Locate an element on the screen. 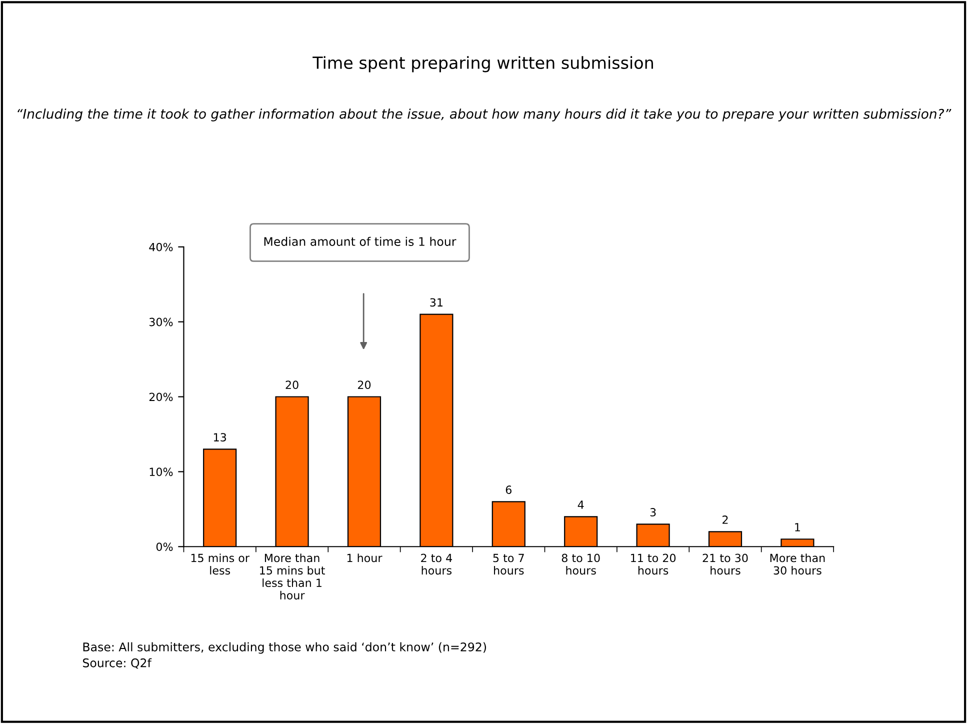 The width and height of the screenshot is (967, 724). y-tick-label: 10% is located at coordinates (161, 472).